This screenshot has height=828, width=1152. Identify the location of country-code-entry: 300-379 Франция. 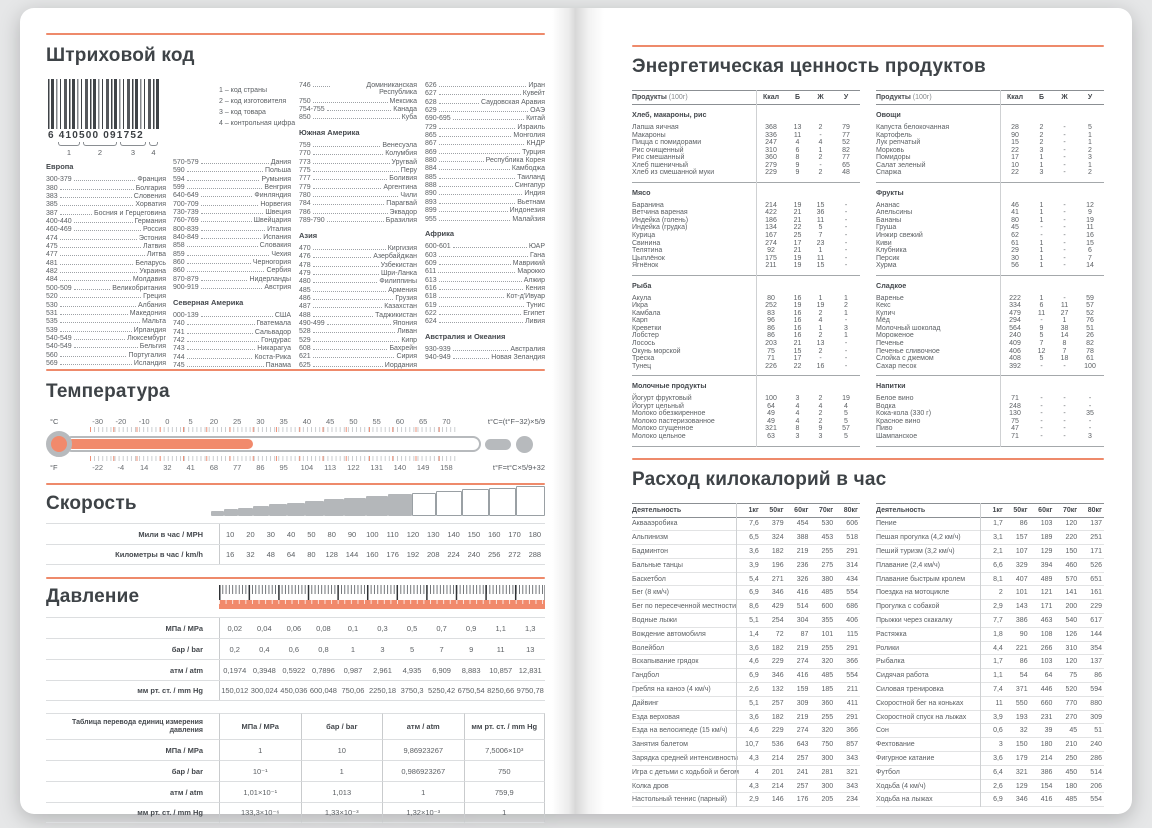
(106, 179).